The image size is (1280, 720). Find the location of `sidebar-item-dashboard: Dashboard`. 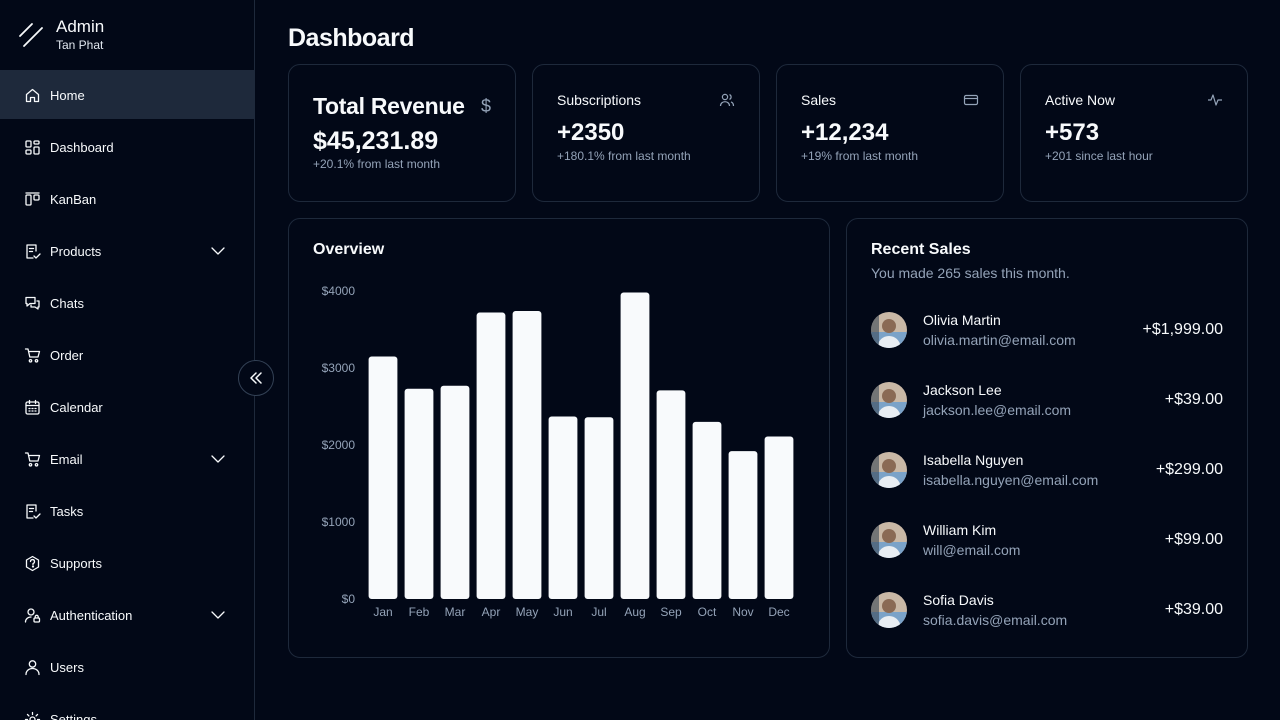

sidebar-item-dashboard: Dashboard is located at coordinates (127, 147).